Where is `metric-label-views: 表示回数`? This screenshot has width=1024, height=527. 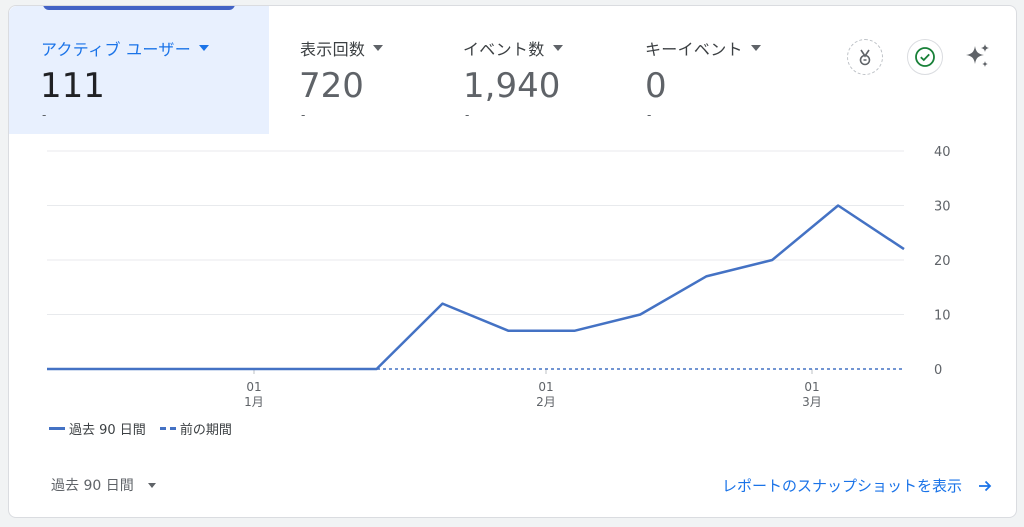 metric-label-views: 表示回数 is located at coordinates (342, 48).